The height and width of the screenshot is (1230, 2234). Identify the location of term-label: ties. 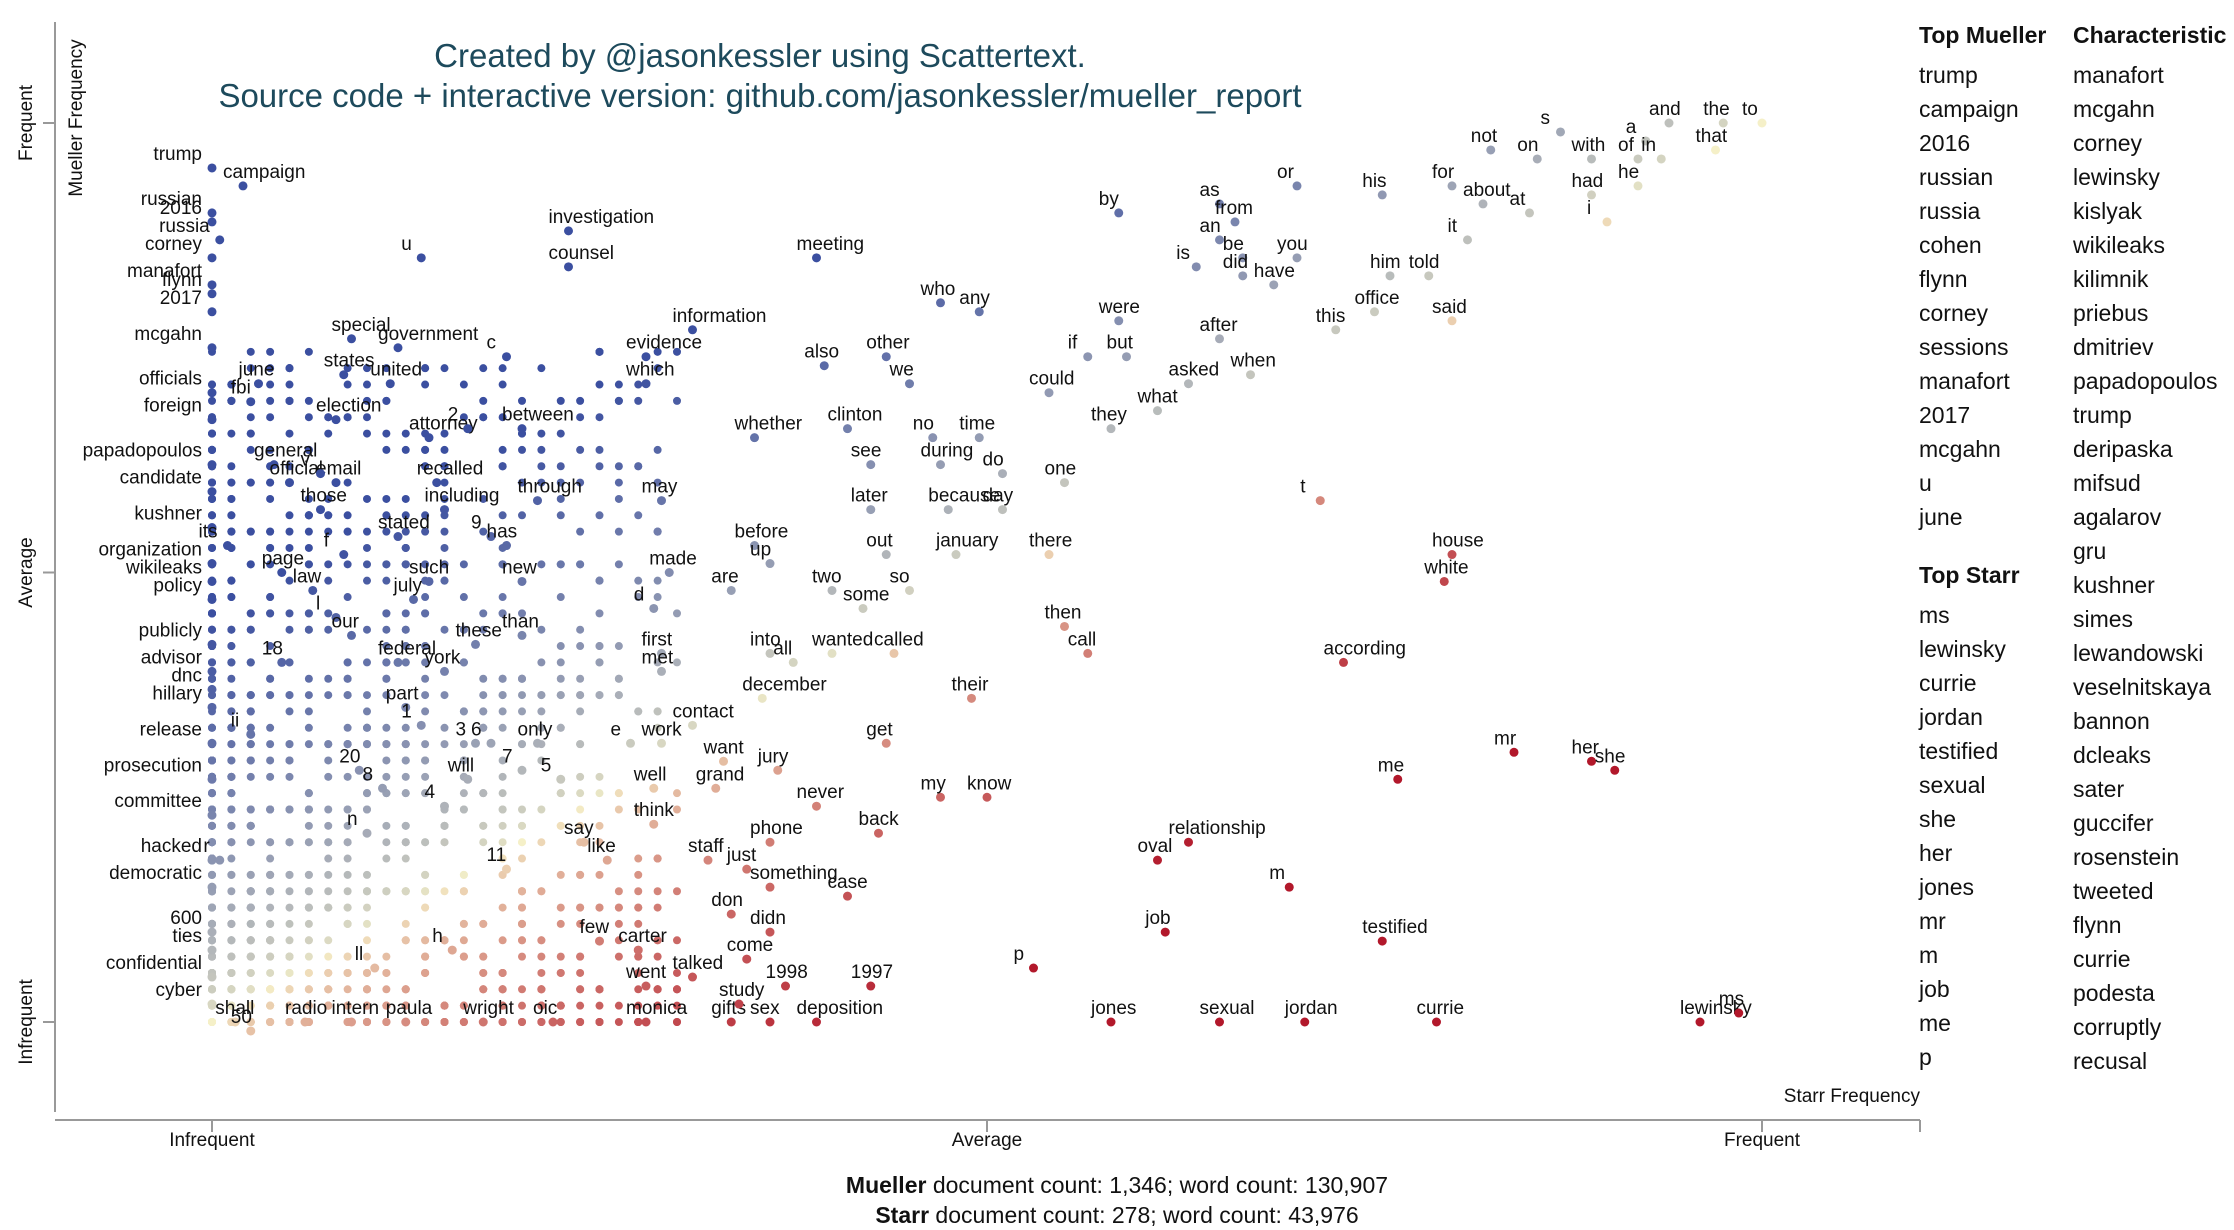
(187, 936).